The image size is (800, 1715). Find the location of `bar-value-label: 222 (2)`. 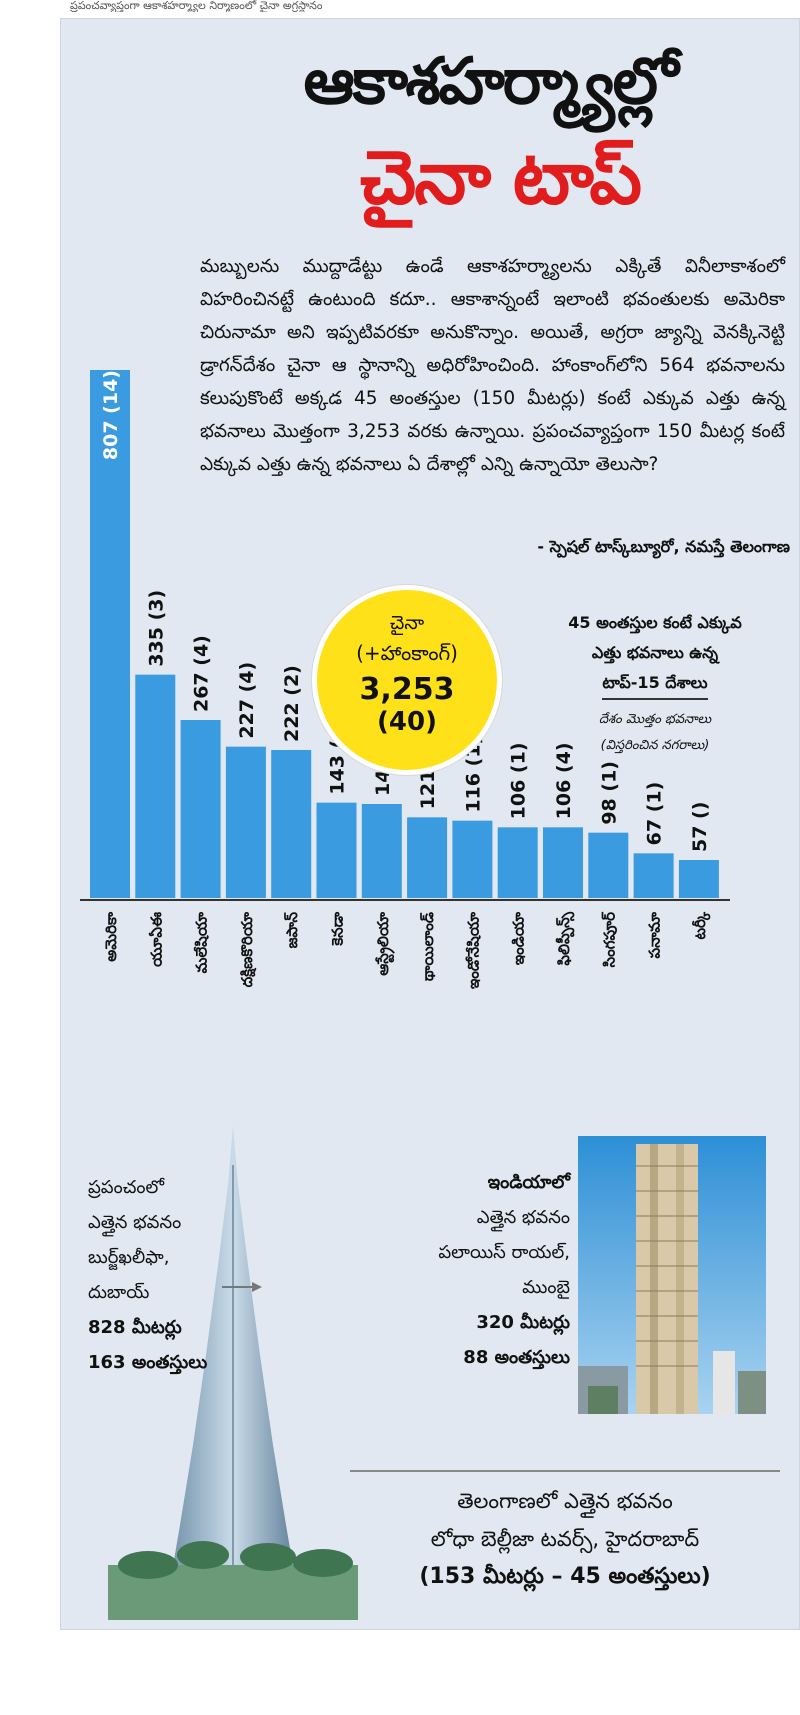

bar-value-label: 222 (2) is located at coordinates (292, 703).